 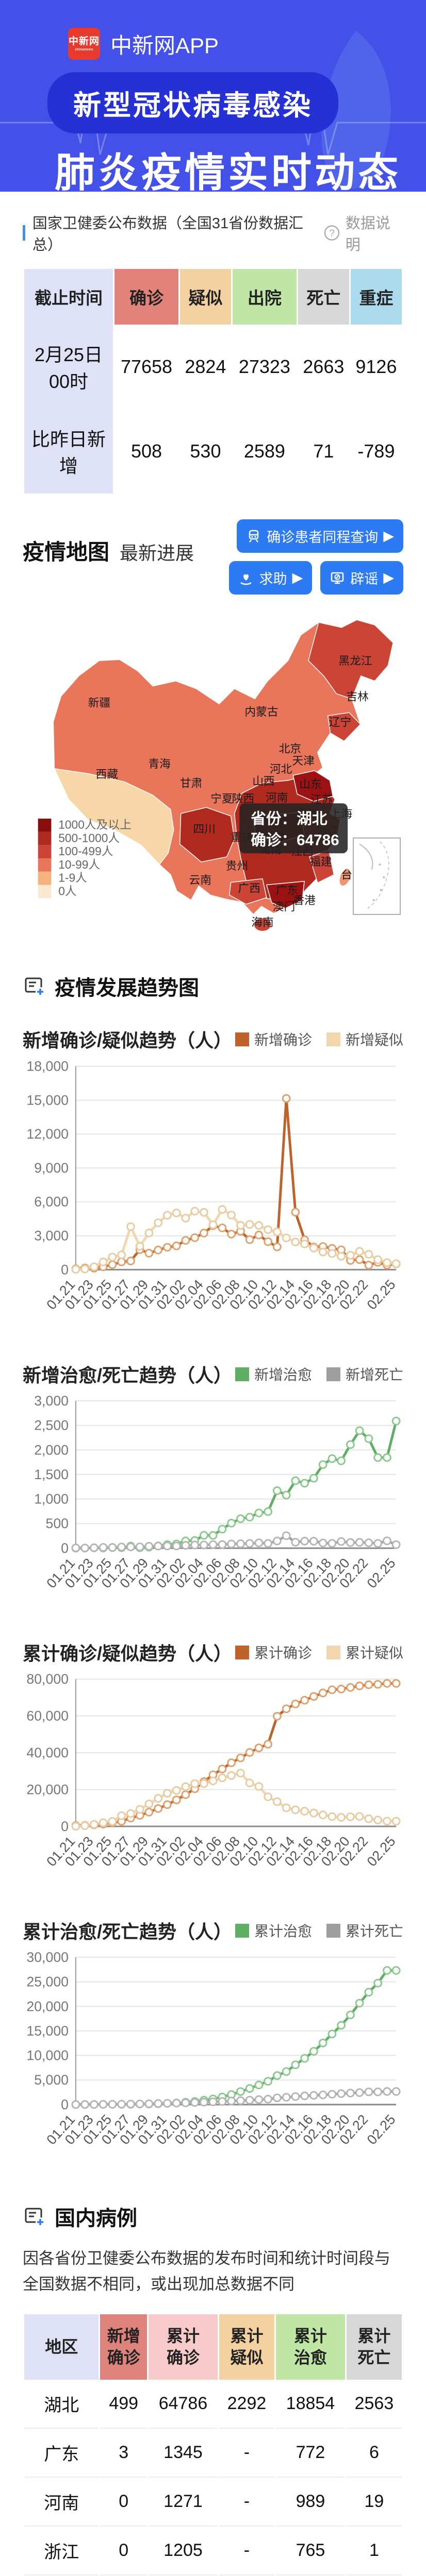 What do you see at coordinates (183, 2404) in the screenshot?
I see `table-cell: 64786` at bounding box center [183, 2404].